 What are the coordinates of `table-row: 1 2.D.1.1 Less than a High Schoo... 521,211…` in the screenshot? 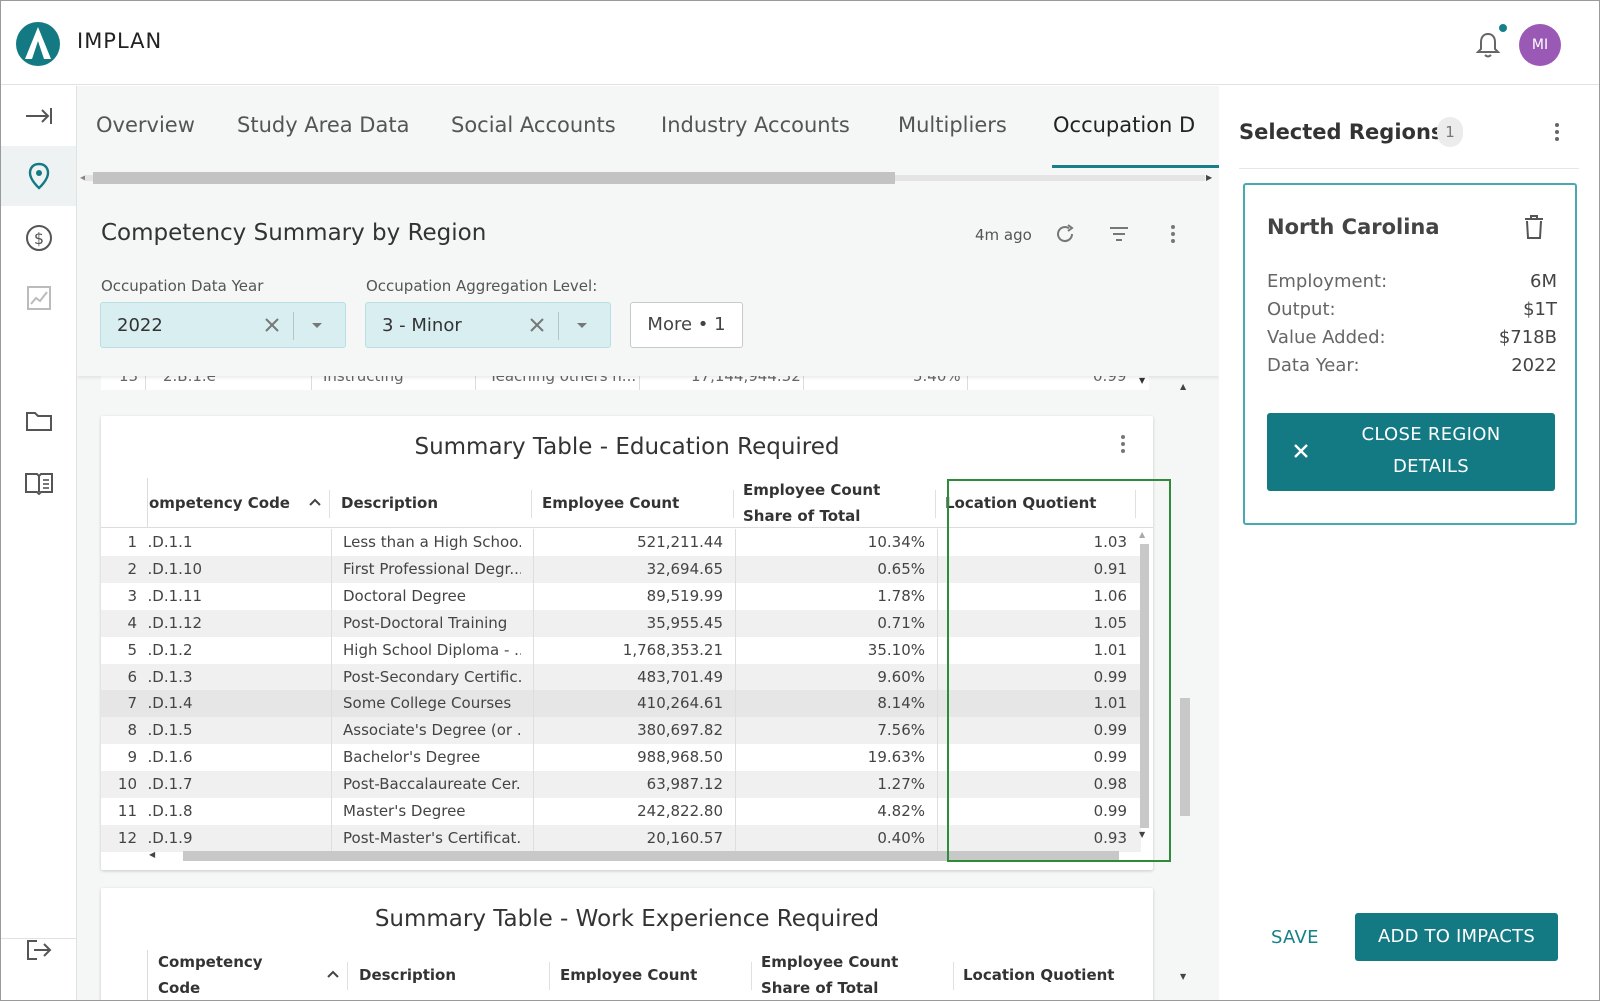 It's located at (621, 542).